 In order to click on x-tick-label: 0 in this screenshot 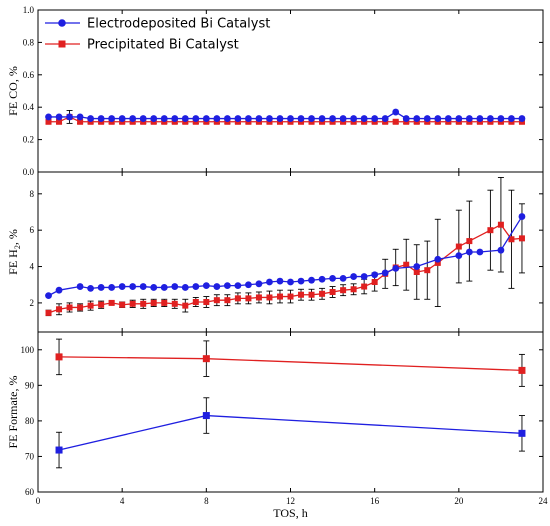, I will do `click(38, 501)`.